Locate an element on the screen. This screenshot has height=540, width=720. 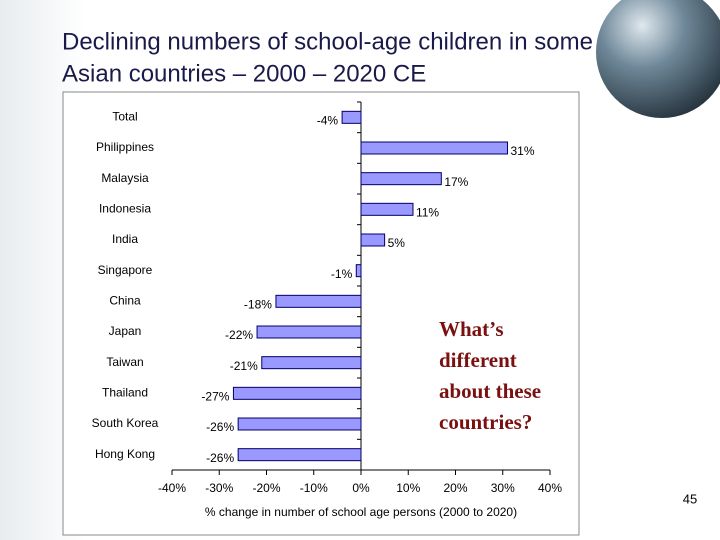
category-label: Hong Kong is located at coordinates (125, 454).